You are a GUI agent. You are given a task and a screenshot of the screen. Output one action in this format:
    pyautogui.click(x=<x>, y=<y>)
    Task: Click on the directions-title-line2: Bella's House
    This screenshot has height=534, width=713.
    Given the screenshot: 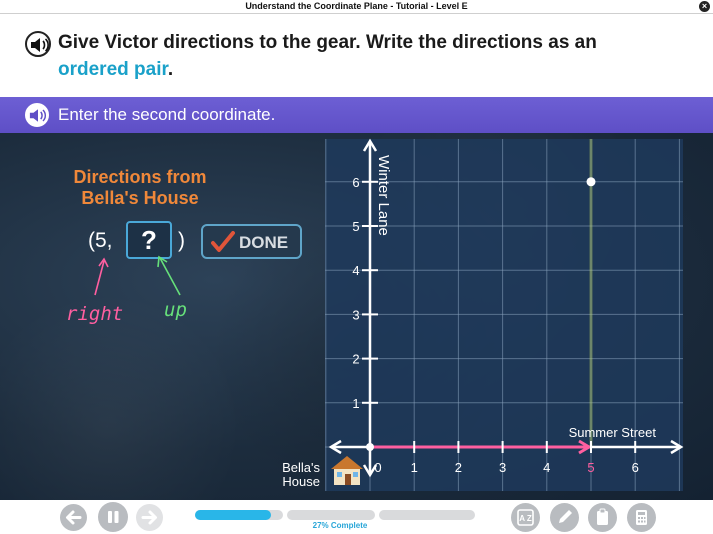 What is the action you would take?
    pyautogui.click(x=140, y=198)
    